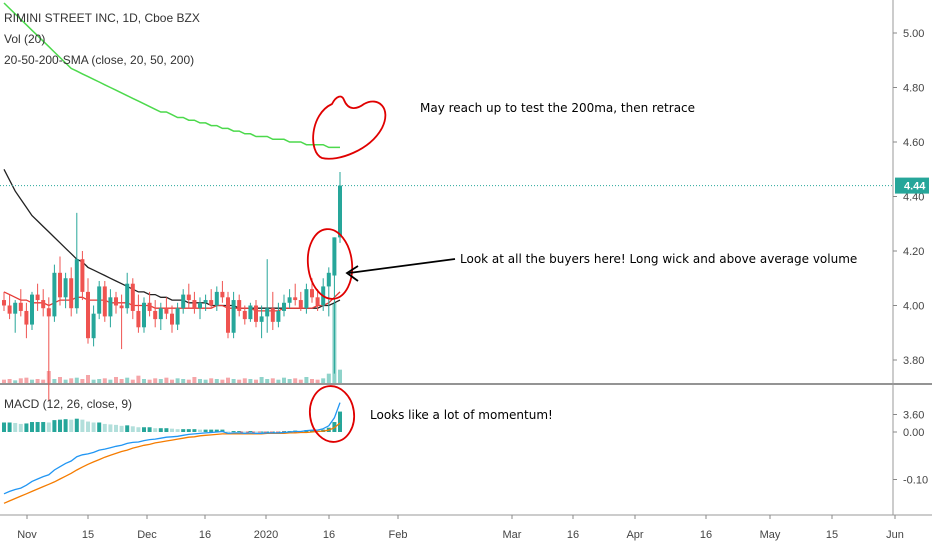 The width and height of the screenshot is (932, 550). What do you see at coordinates (99, 60) in the screenshot?
I see `sma-indicator-label: 20-50-200-SMA (close, 20, 50, 200)` at bounding box center [99, 60].